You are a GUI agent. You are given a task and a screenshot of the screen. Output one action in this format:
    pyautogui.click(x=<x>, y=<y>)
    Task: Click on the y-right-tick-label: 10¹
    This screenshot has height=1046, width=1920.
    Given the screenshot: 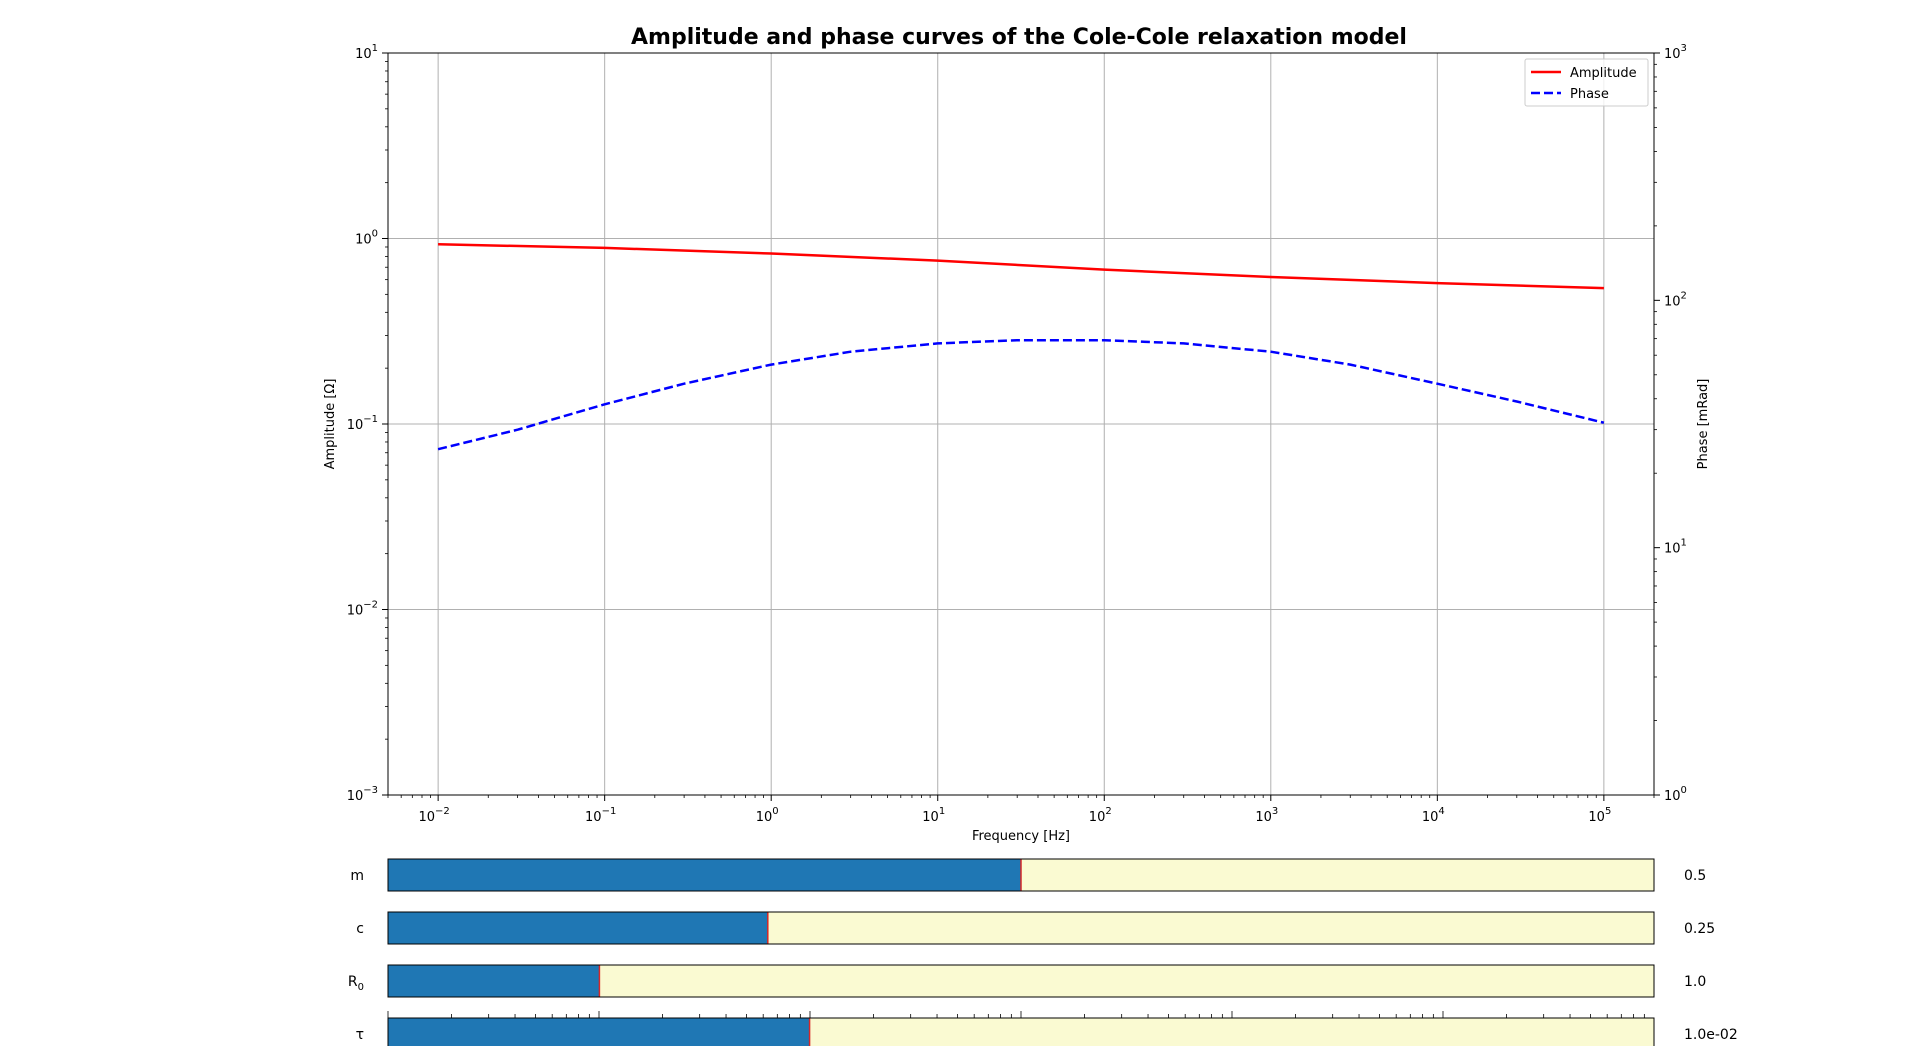 What is the action you would take?
    pyautogui.click(x=1675, y=547)
    